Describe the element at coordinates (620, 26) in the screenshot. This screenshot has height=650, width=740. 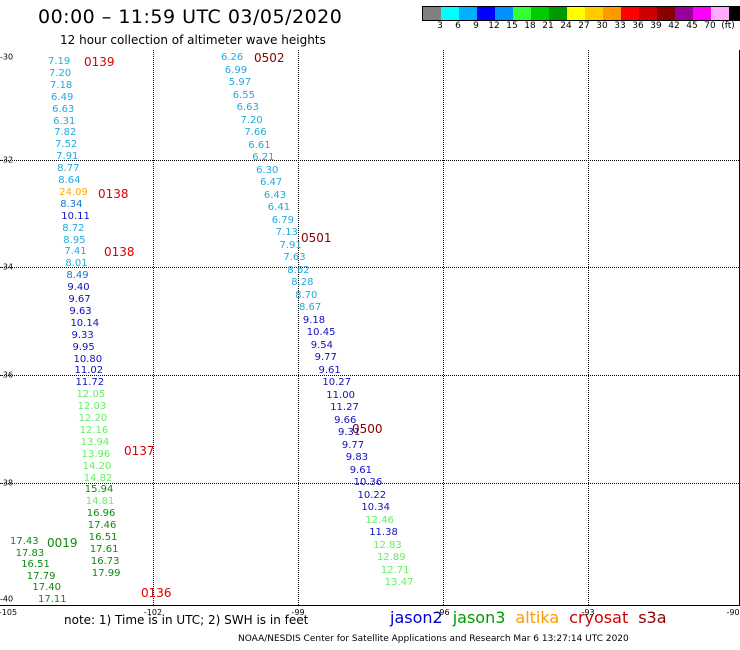
I see `legend-label: 33` at that location.